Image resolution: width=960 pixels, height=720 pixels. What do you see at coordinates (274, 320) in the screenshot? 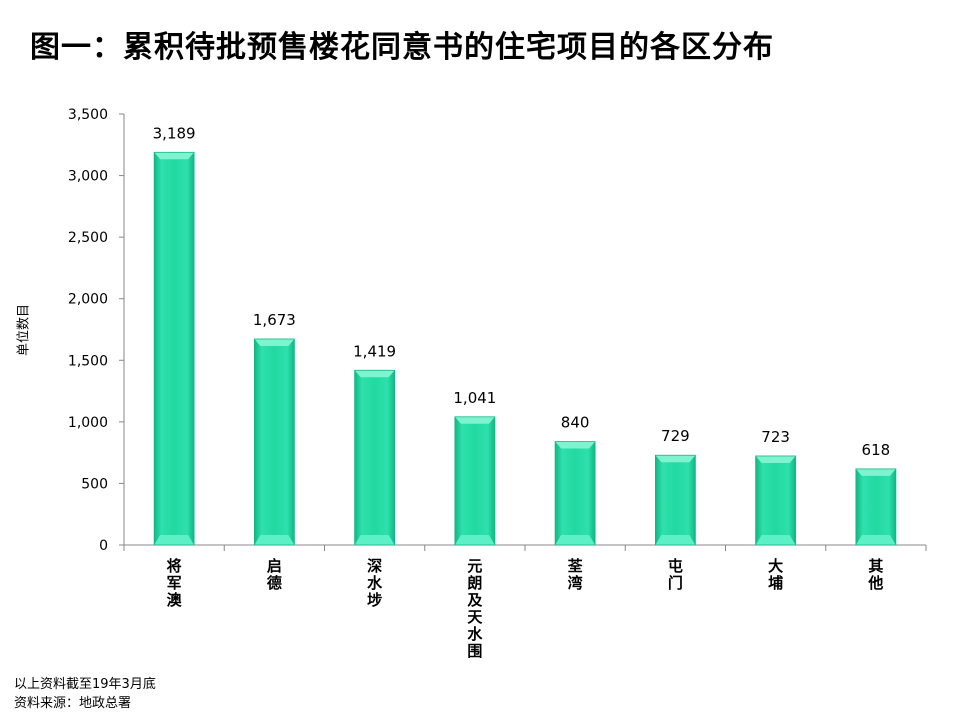
I see `bar-value-label: 1,673` at bounding box center [274, 320].